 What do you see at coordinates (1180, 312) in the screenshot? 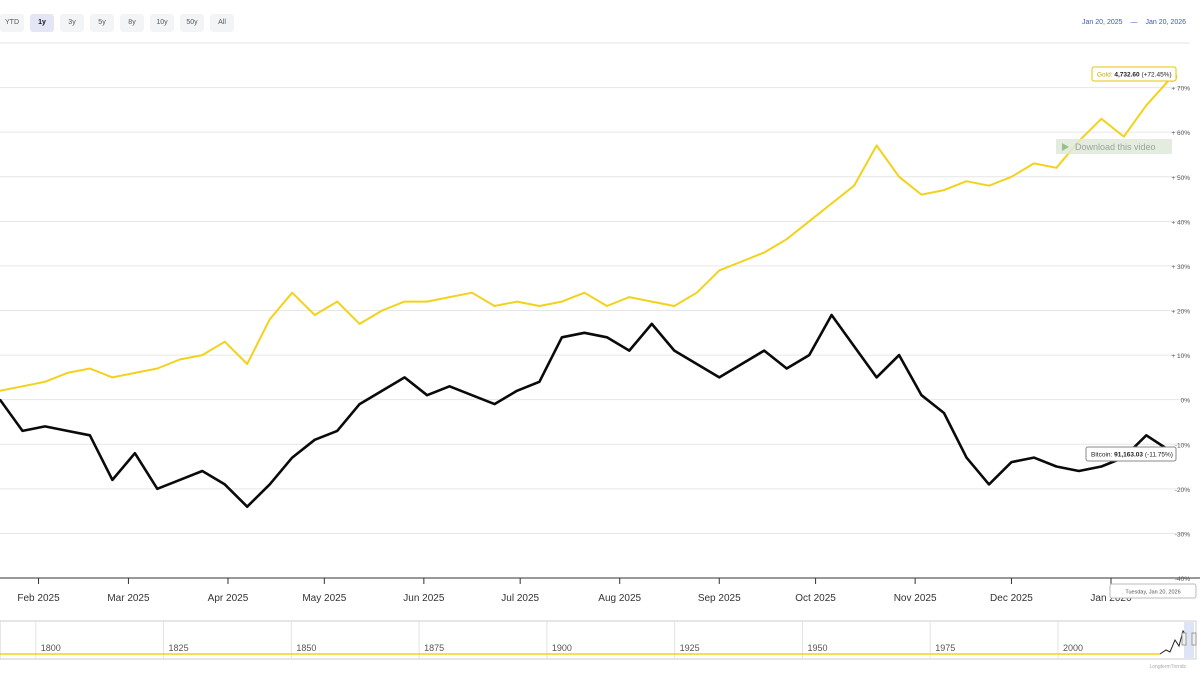
I see `y-tick-label: + 20%` at bounding box center [1180, 312].